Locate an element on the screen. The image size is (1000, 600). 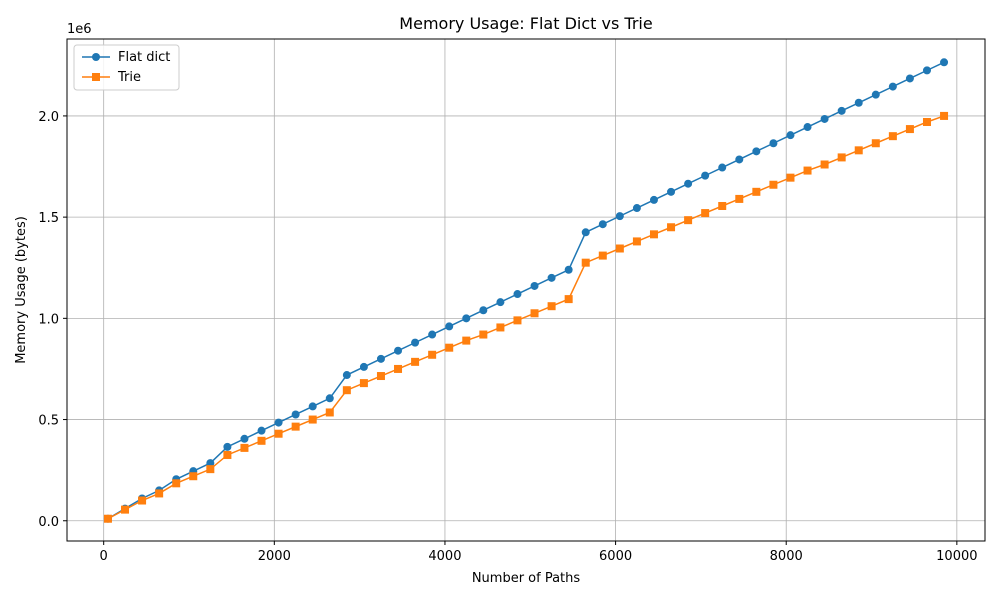
y-axis: 0.0 0.5 1.0 1.5 2.0 is located at coordinates (52, 320).